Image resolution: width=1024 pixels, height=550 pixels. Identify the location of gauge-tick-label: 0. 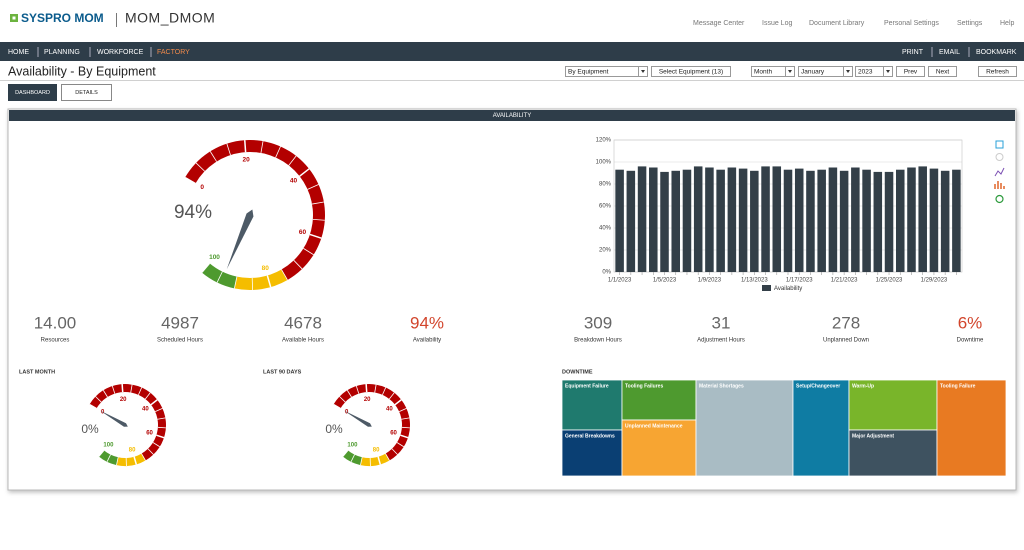
(202, 187).